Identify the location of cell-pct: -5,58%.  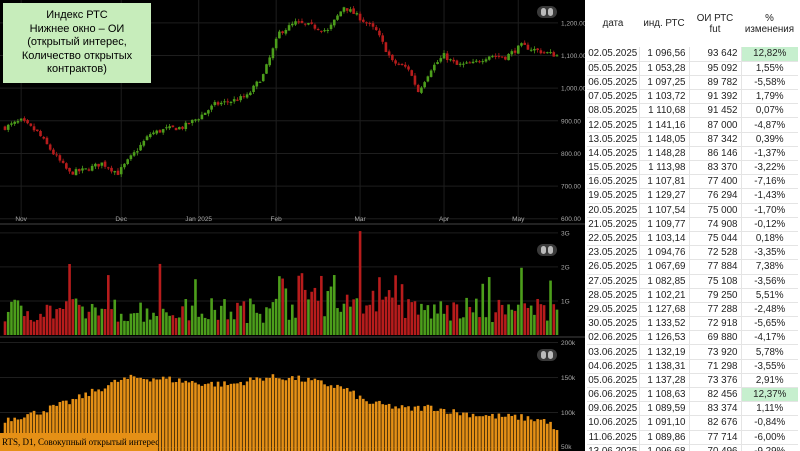
(769, 83).